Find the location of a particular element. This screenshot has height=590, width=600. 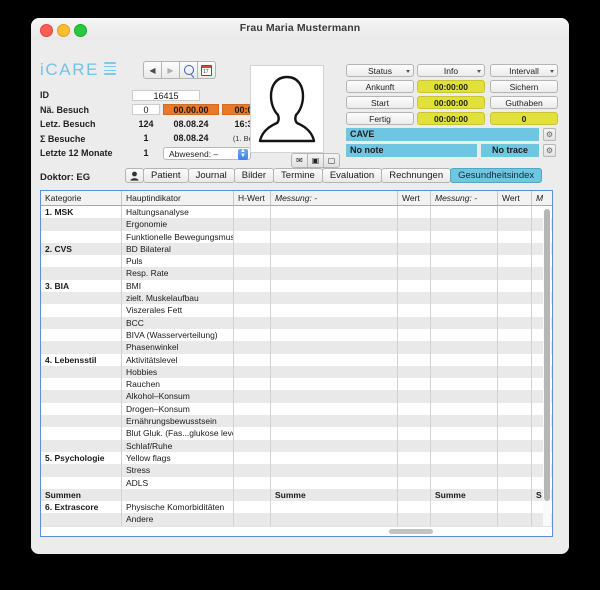

vertical-scrollbar is located at coordinates (547, 368).